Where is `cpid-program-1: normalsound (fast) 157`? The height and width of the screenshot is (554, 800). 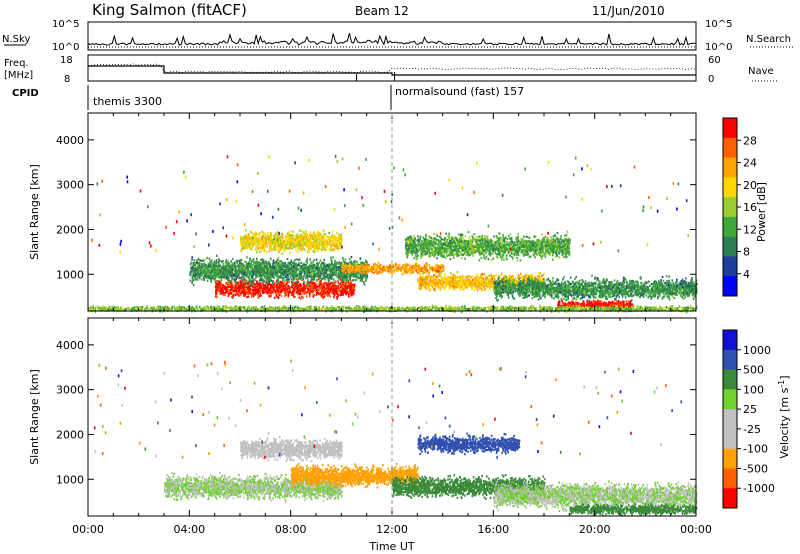 cpid-program-1: normalsound (fast) 157 is located at coordinates (459, 91).